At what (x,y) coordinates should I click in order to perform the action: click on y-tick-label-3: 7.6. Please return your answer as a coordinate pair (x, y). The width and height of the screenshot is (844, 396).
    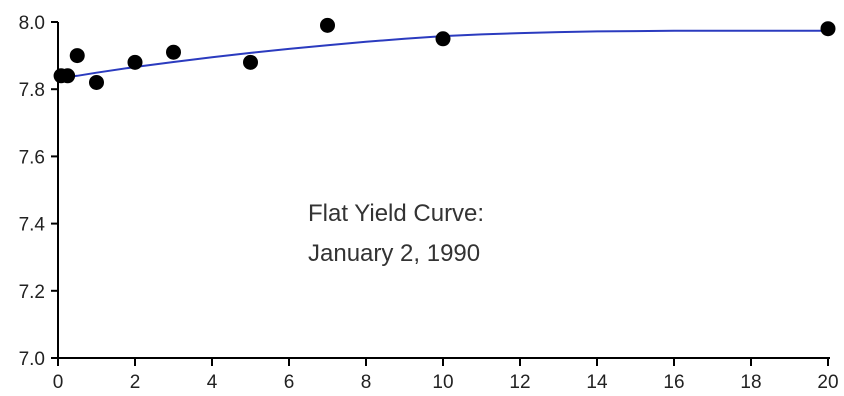
    Looking at the image, I should click on (32, 157).